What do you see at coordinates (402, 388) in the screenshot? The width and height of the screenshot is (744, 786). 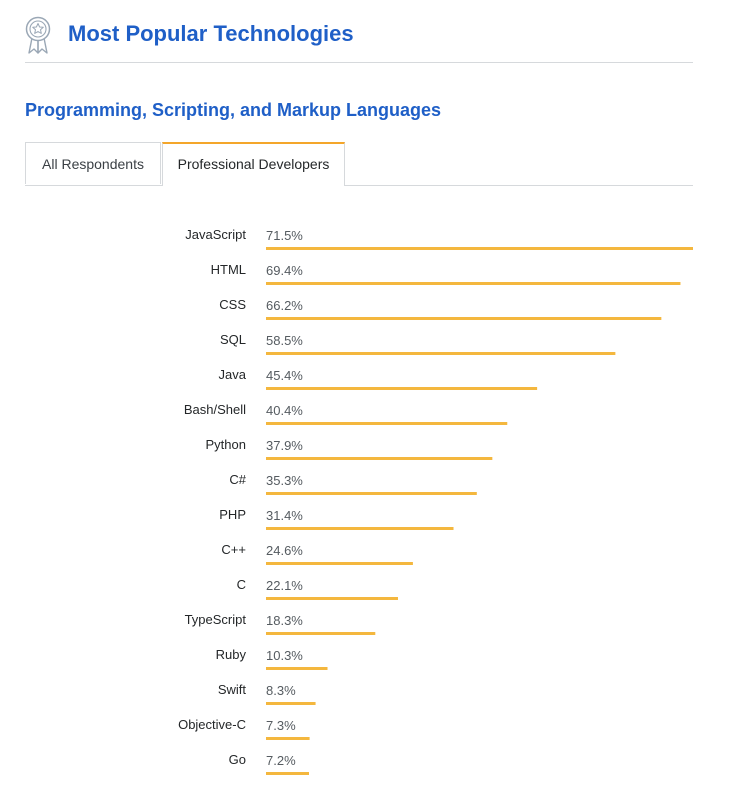 I see `bar-java` at bounding box center [402, 388].